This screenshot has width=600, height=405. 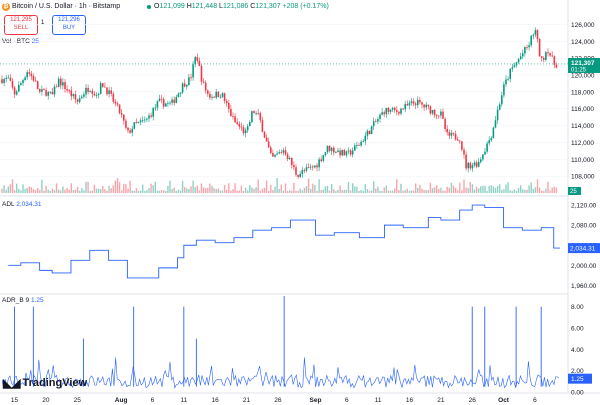 What do you see at coordinates (13, 300) in the screenshot?
I see `adr-label: ADR_B` at bounding box center [13, 300].